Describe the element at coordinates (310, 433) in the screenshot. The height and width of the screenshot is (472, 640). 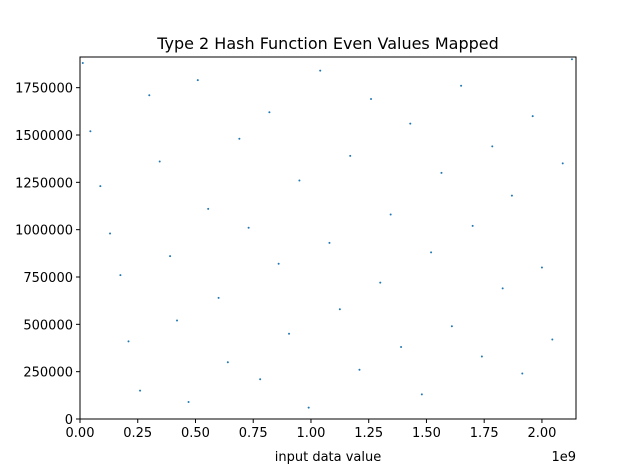
I see `x-tick-label: 1.00` at that location.